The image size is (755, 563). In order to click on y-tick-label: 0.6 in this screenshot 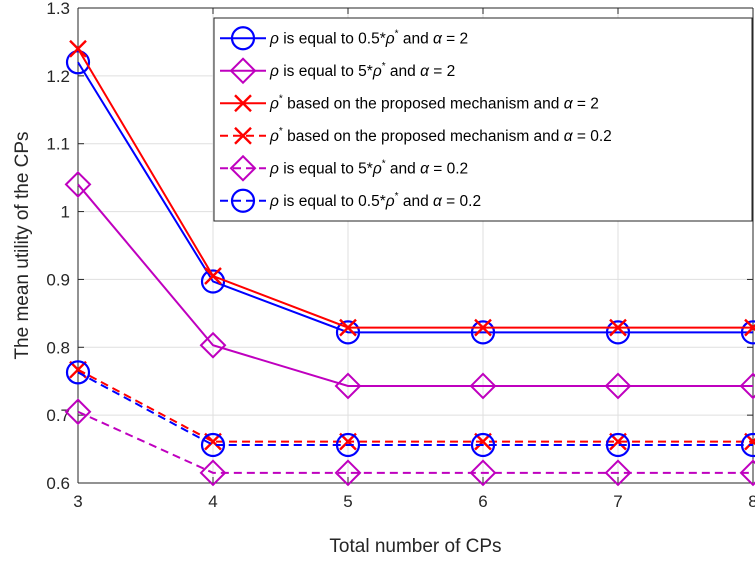, I will do `click(58, 483)`.